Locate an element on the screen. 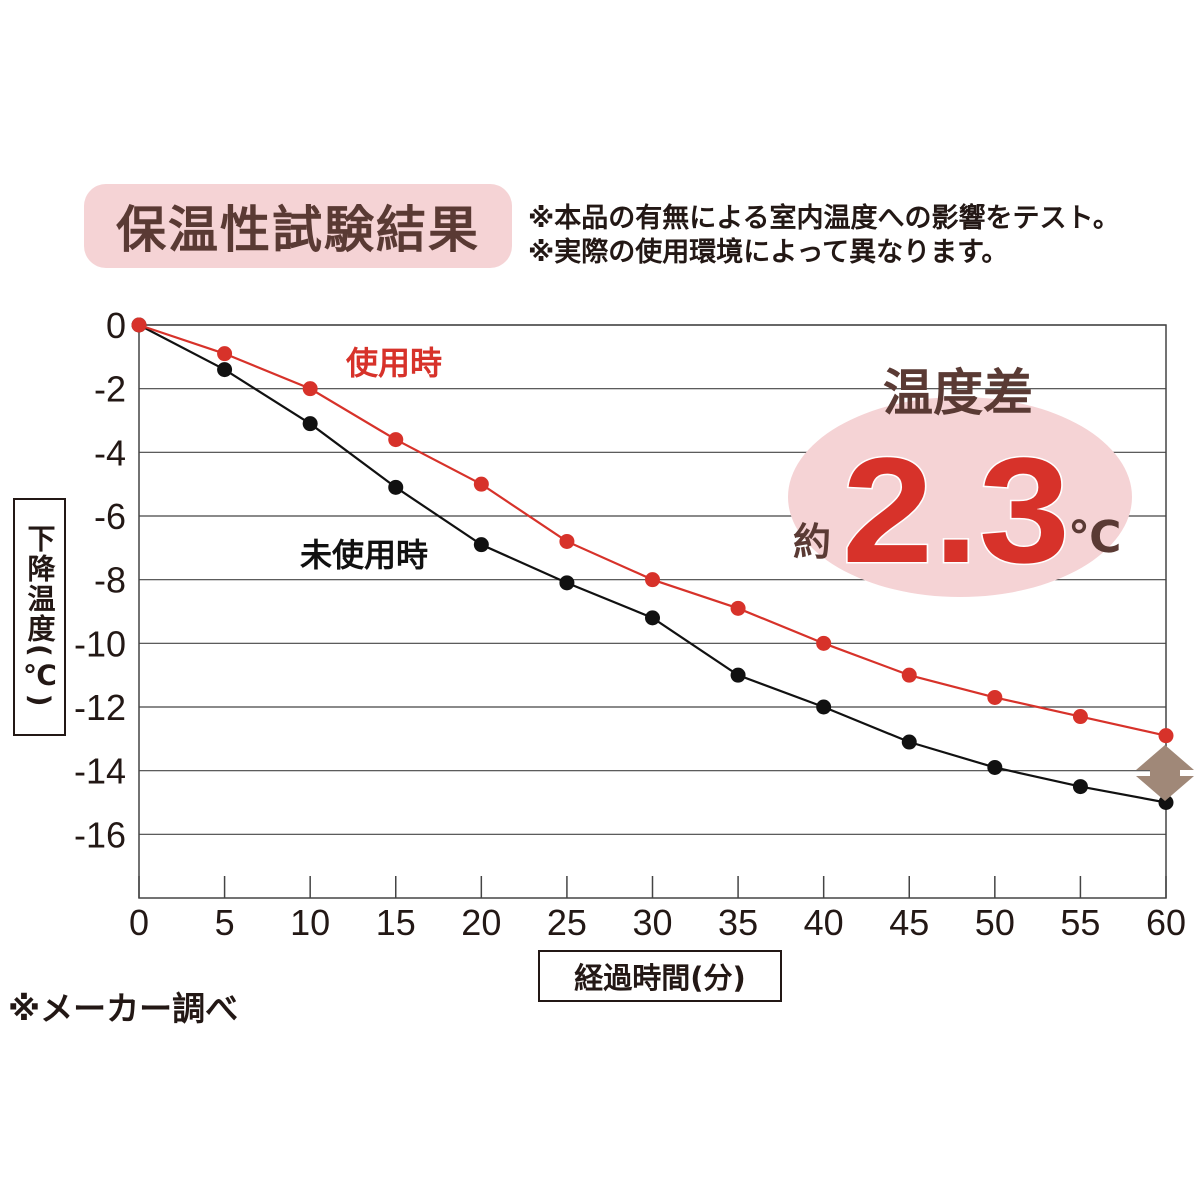 This screenshot has width=1200, height=1200. chart-title: 保温性試験結果 is located at coordinates (298, 230).